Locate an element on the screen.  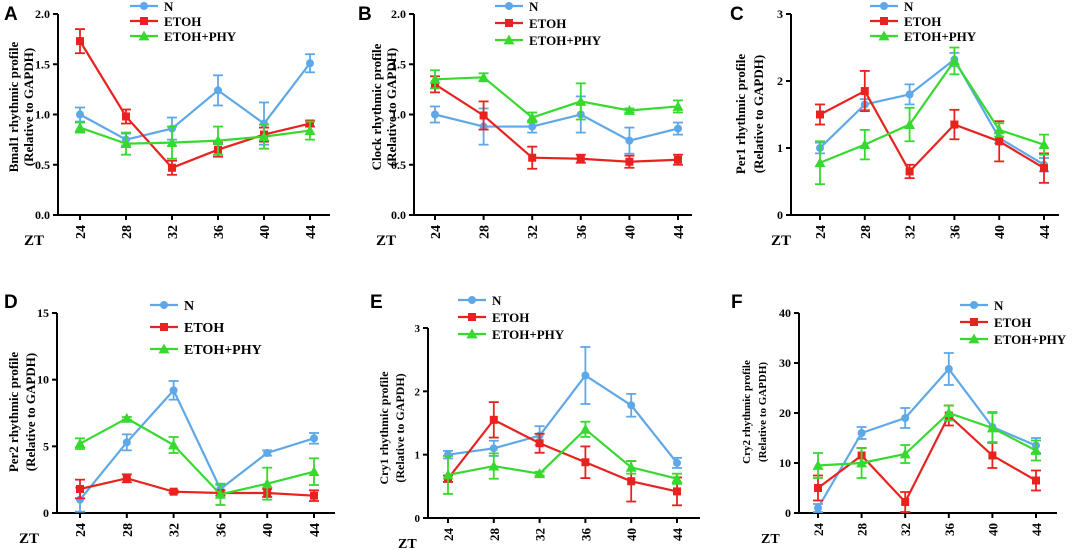
panel-label-e: E is located at coordinates (376, 302).